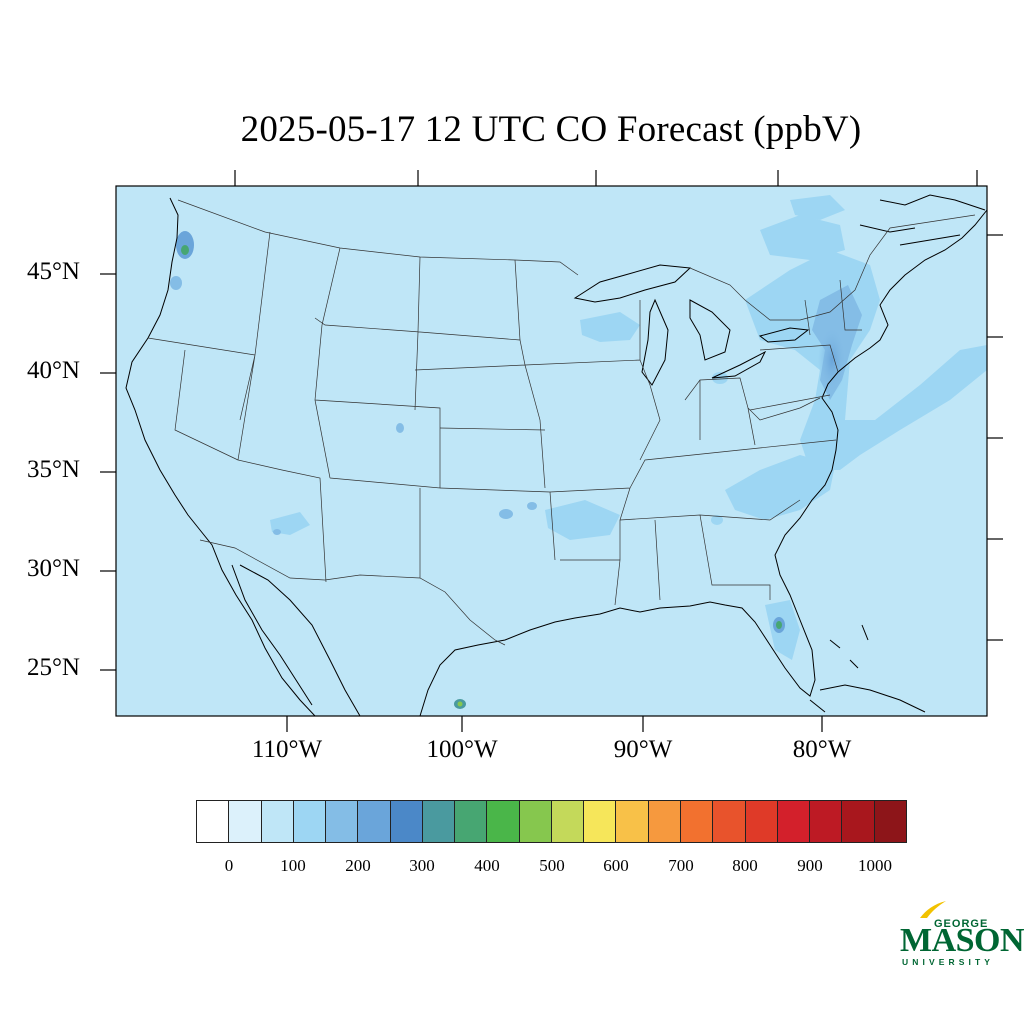 The width and height of the screenshot is (1024, 1024). What do you see at coordinates (53, 568) in the screenshot?
I see `lat-label-30: 30°N` at bounding box center [53, 568].